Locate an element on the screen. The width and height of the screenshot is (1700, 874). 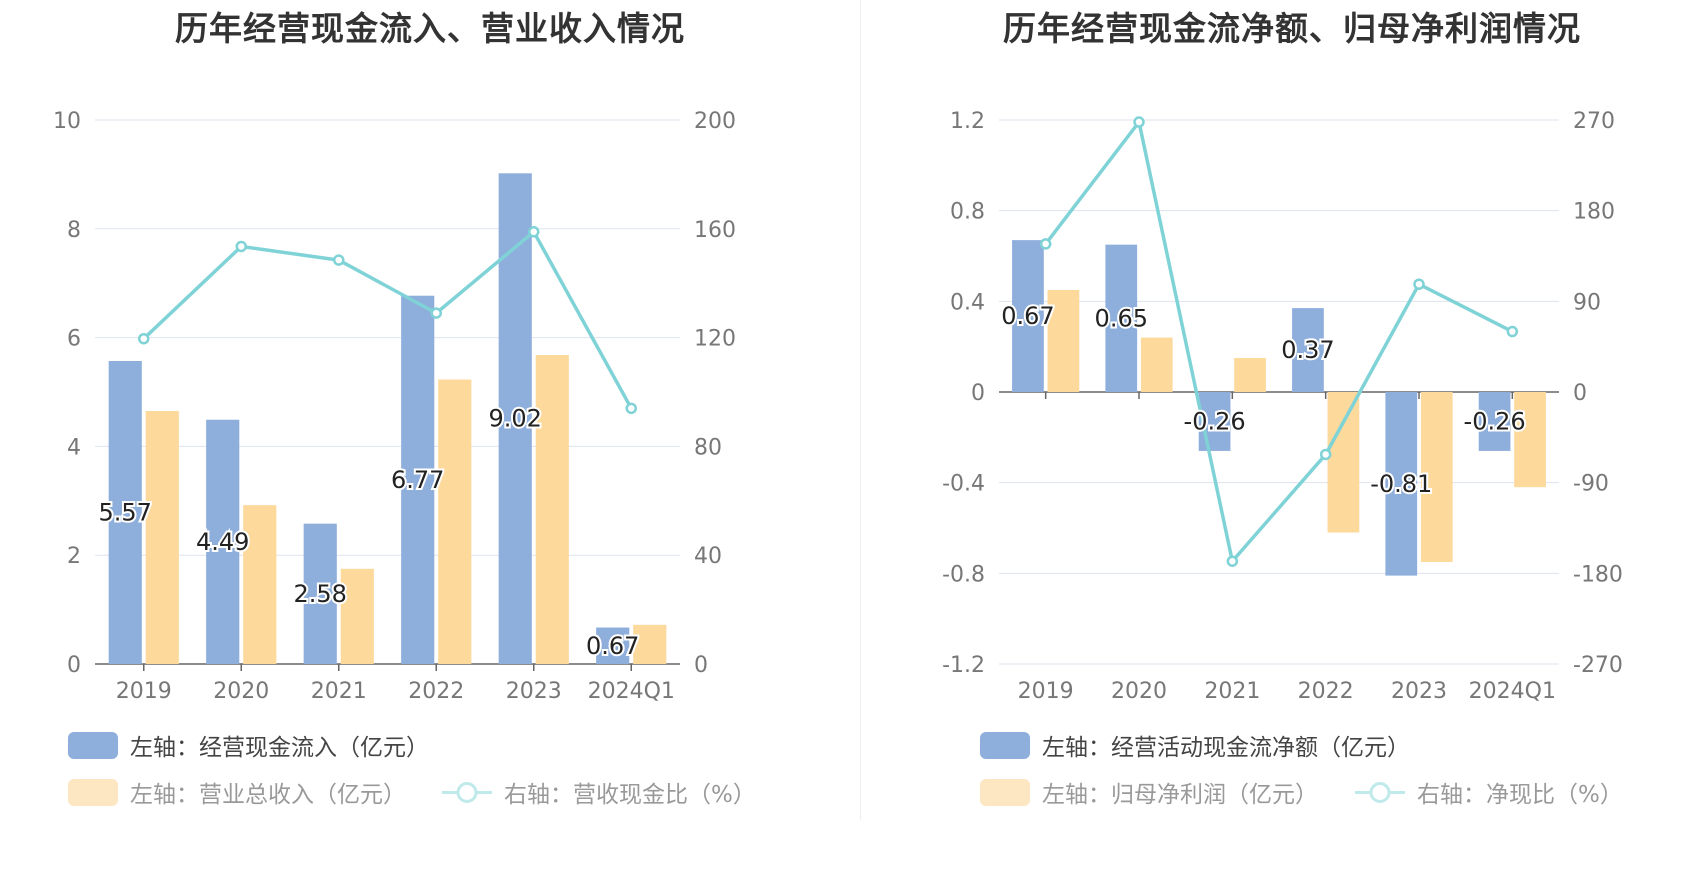
left-chart-right-tick-label: 0 is located at coordinates (701, 665).